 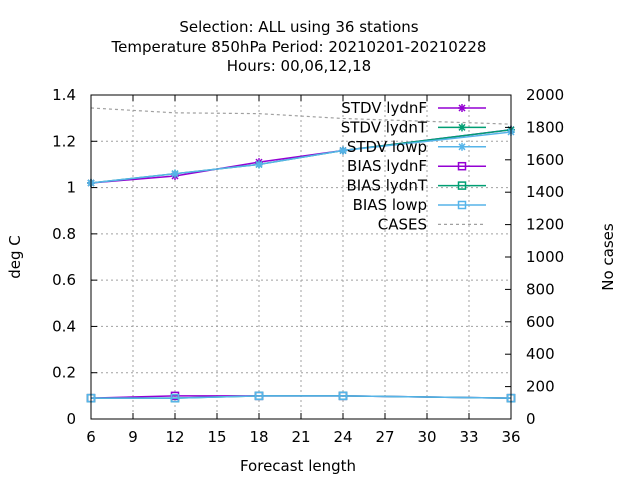 What do you see at coordinates (468, 437) in the screenshot?
I see `x-tick-label: 33` at bounding box center [468, 437].